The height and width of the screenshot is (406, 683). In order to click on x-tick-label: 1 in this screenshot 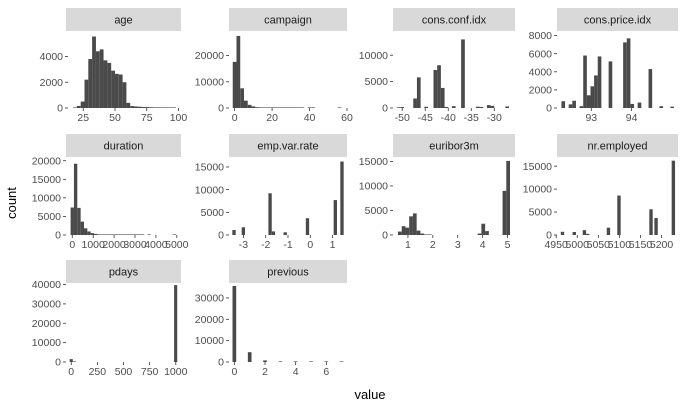, I will do `click(333, 245)`.